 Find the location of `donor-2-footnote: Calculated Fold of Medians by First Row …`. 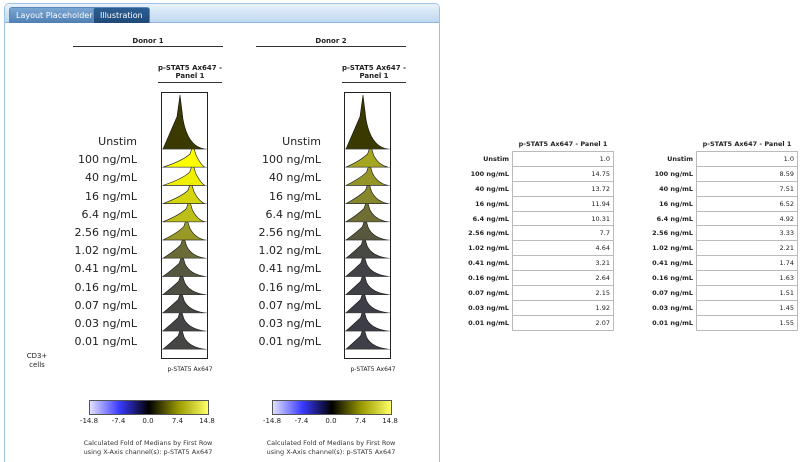

donor-2-footnote: Calculated Fold of Medians by First Row … is located at coordinates (331, 448).